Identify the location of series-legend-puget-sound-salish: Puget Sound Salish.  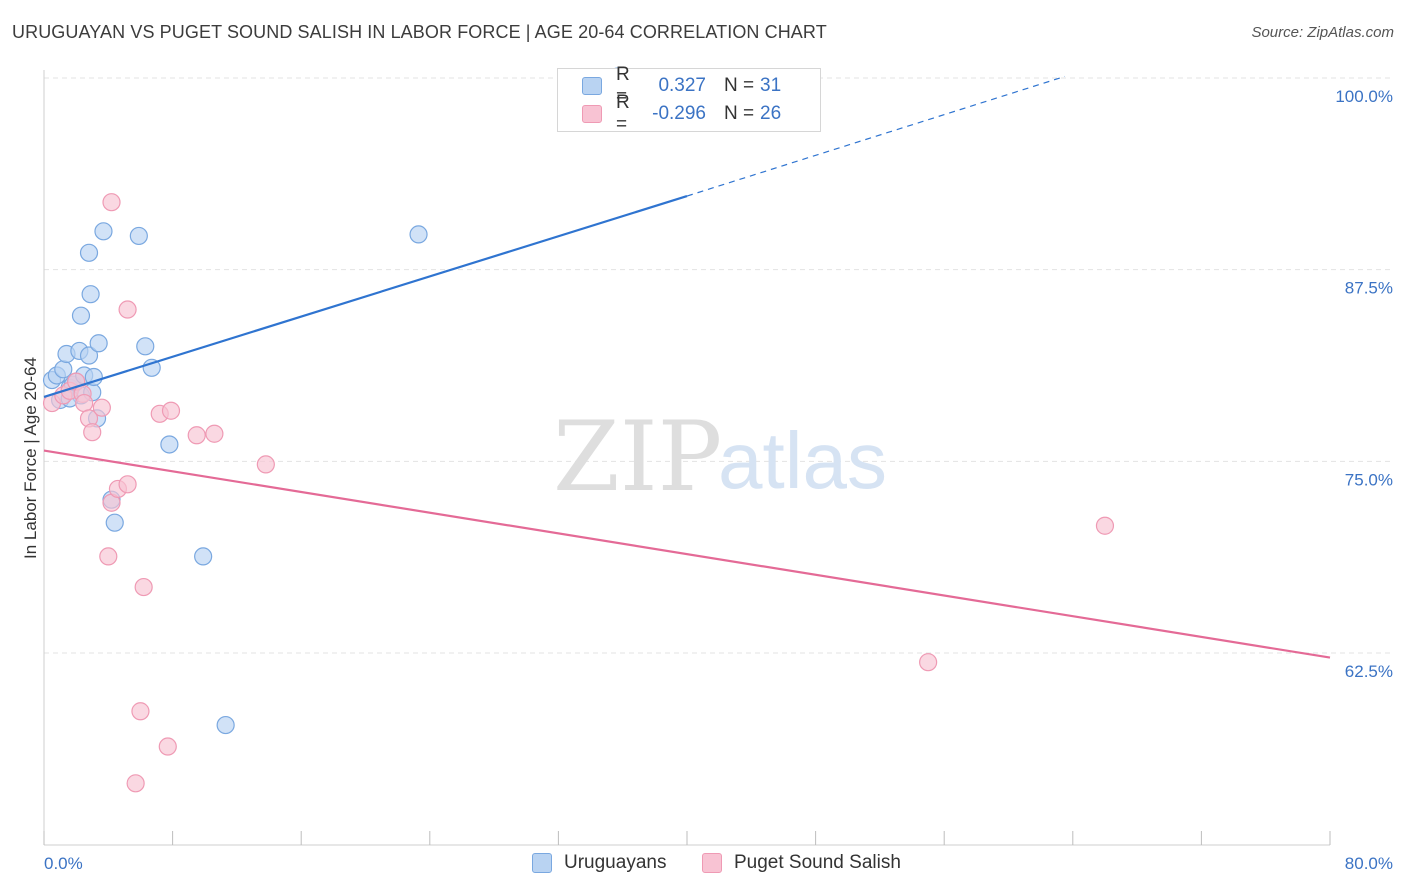
(801, 863).